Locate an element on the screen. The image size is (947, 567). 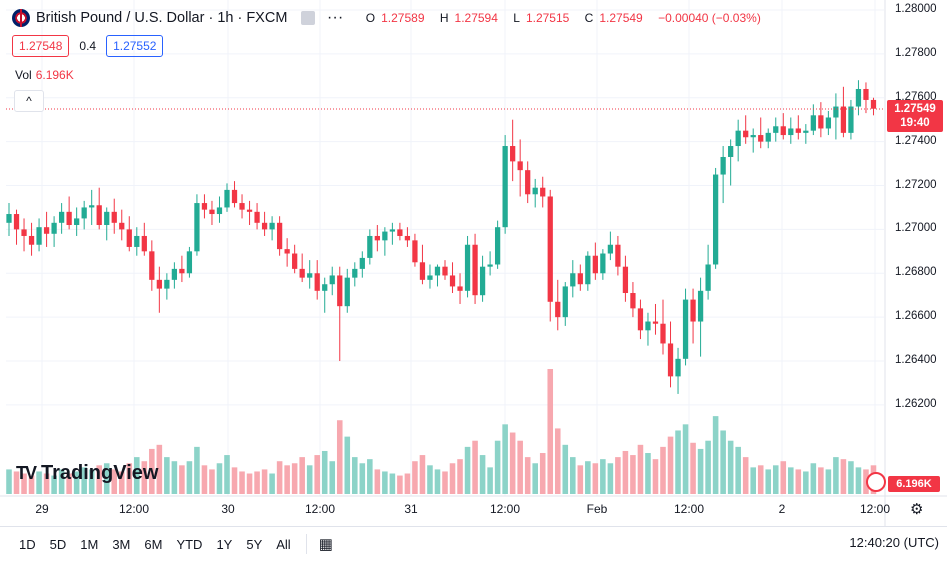
timeframe-ytd: YTD is located at coordinates (189, 544).